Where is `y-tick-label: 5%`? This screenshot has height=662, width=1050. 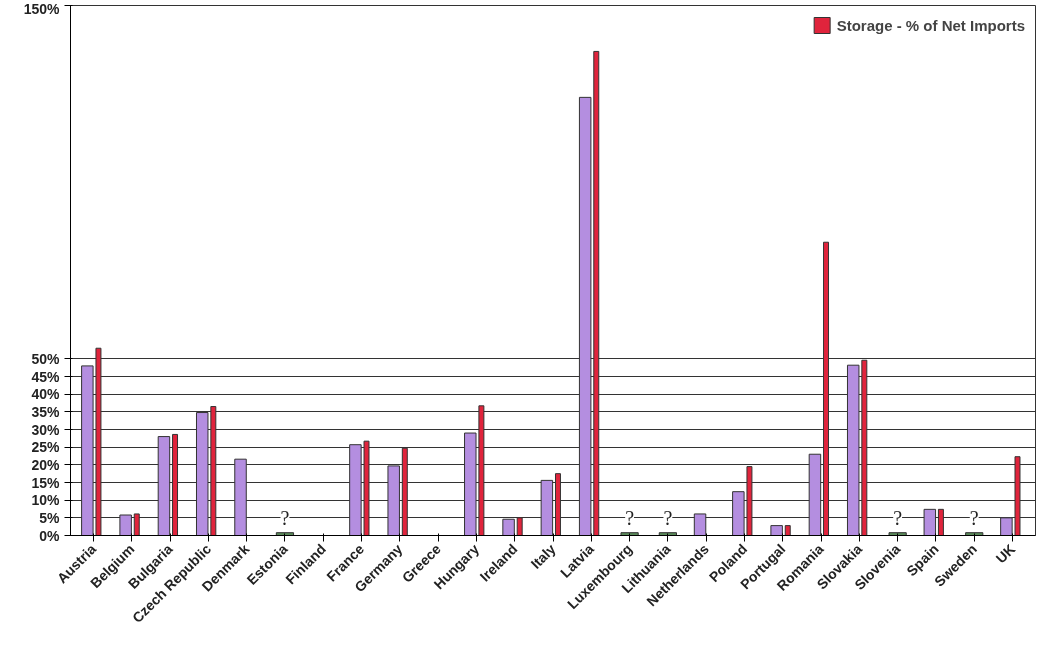 y-tick-label: 5% is located at coordinates (50, 517).